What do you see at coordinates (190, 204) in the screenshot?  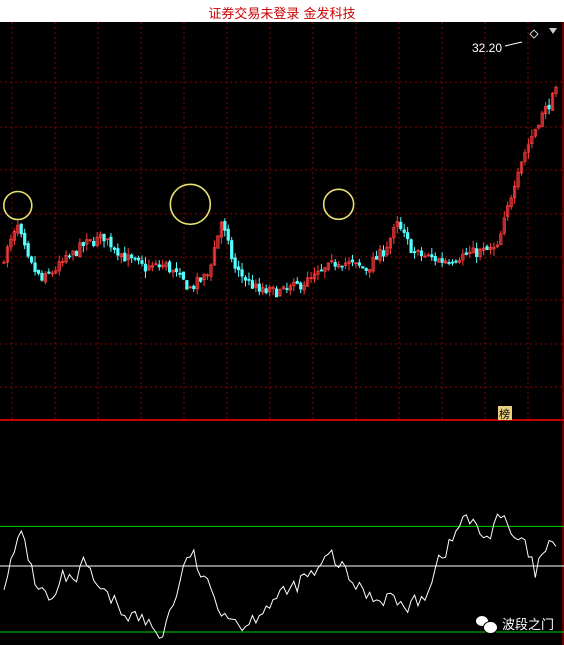 I see `highlight-circle` at bounding box center [190, 204].